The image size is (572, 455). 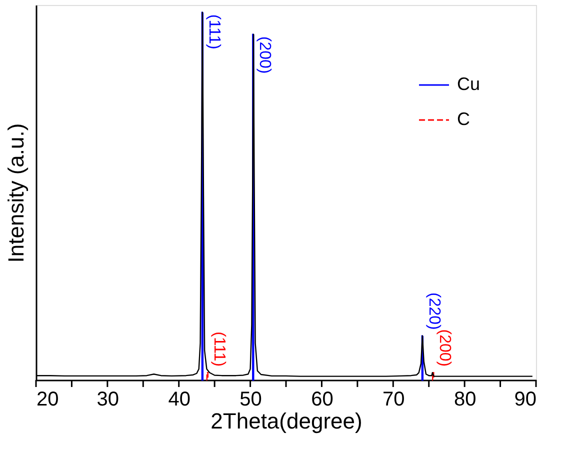 I want to click on annotation: (220), so click(x=433, y=311).